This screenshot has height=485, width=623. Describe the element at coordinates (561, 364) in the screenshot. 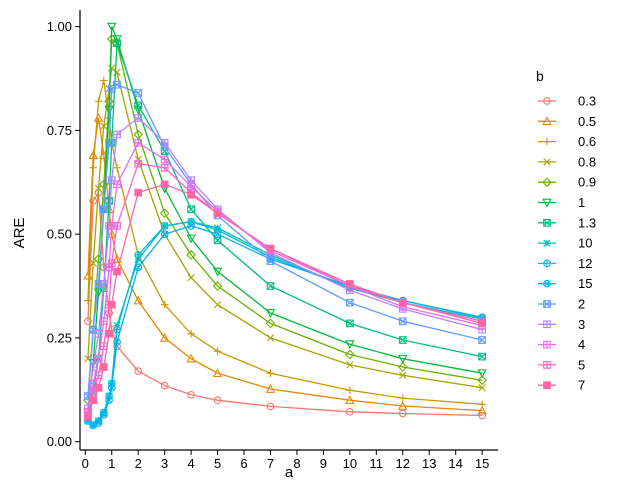

I see `legend-item: 5` at that location.